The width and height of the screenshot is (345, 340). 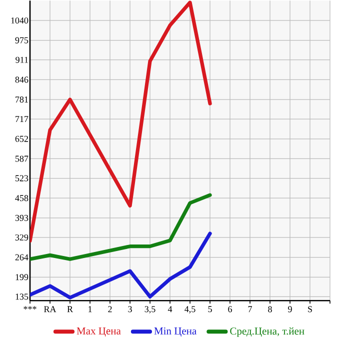 What do you see at coordinates (21, 40) in the screenshot?
I see `y-tick-label: 975` at bounding box center [21, 40].